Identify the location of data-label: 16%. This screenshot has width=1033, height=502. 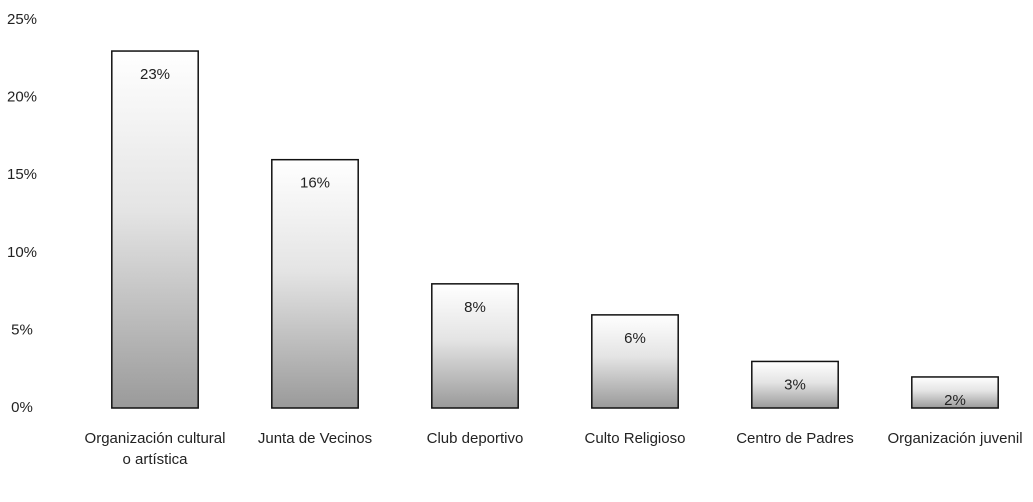
(315, 183).